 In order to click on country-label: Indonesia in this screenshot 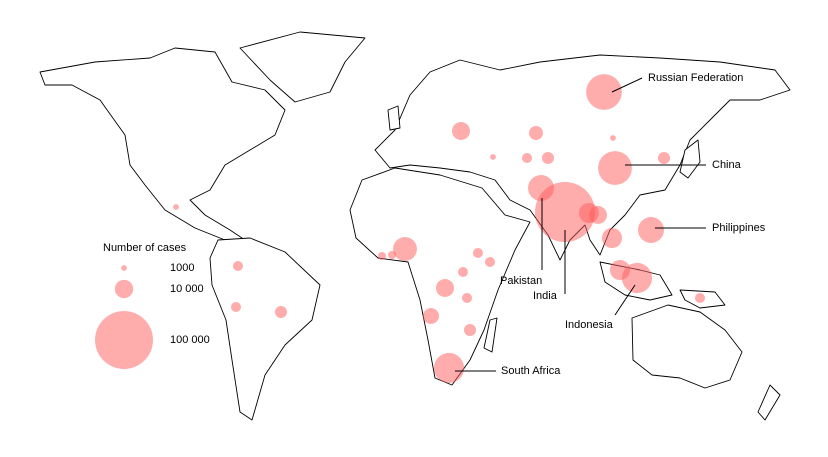, I will do `click(589, 325)`.